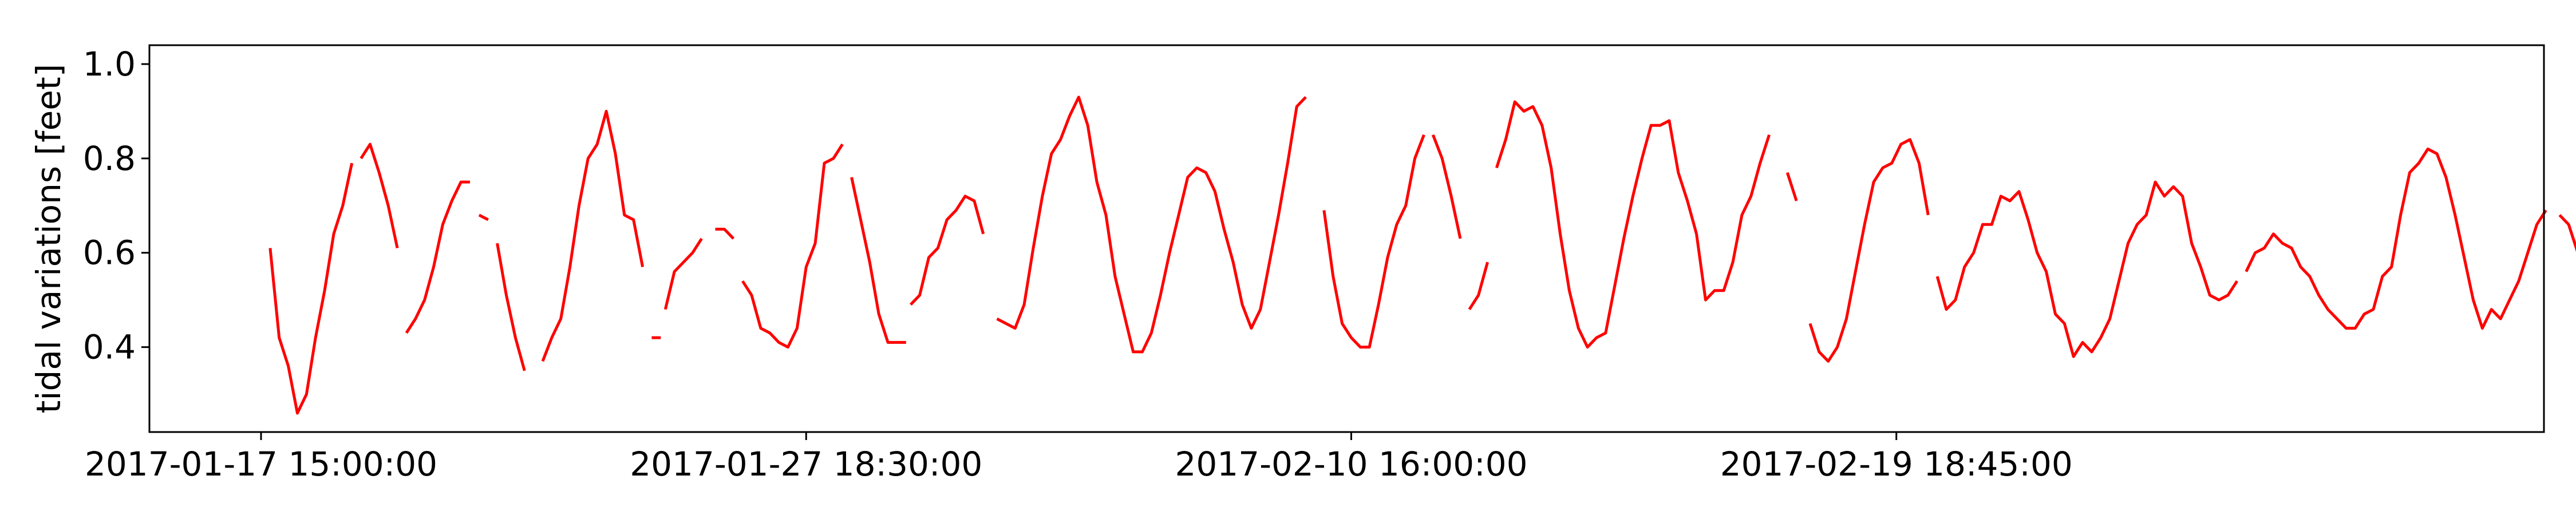 The width and height of the screenshot is (2576, 515). What do you see at coordinates (261, 464) in the screenshot?
I see `x-tick-label: 2017-01-17 15:00:00` at bounding box center [261, 464].